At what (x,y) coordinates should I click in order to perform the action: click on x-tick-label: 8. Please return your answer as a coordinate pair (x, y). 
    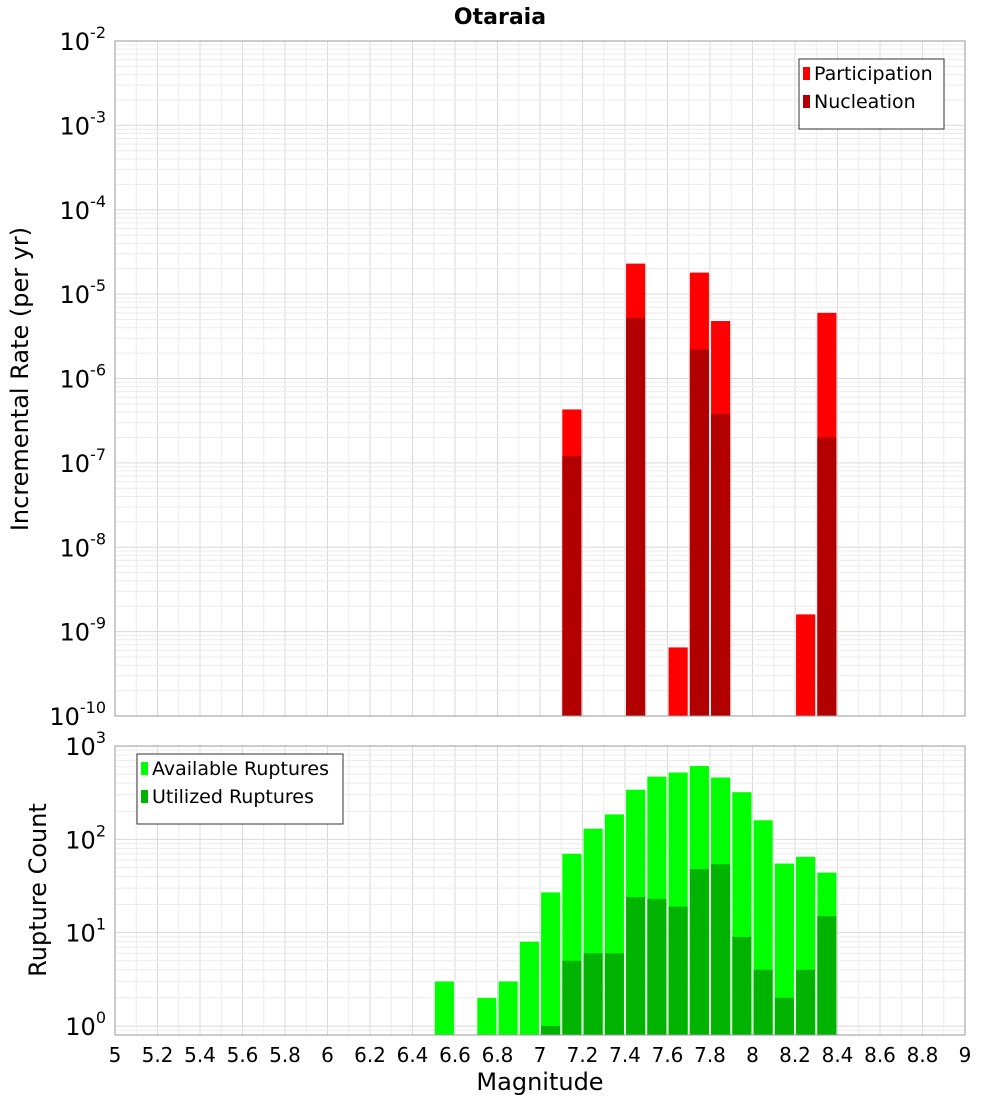
    Looking at the image, I should click on (752, 1055).